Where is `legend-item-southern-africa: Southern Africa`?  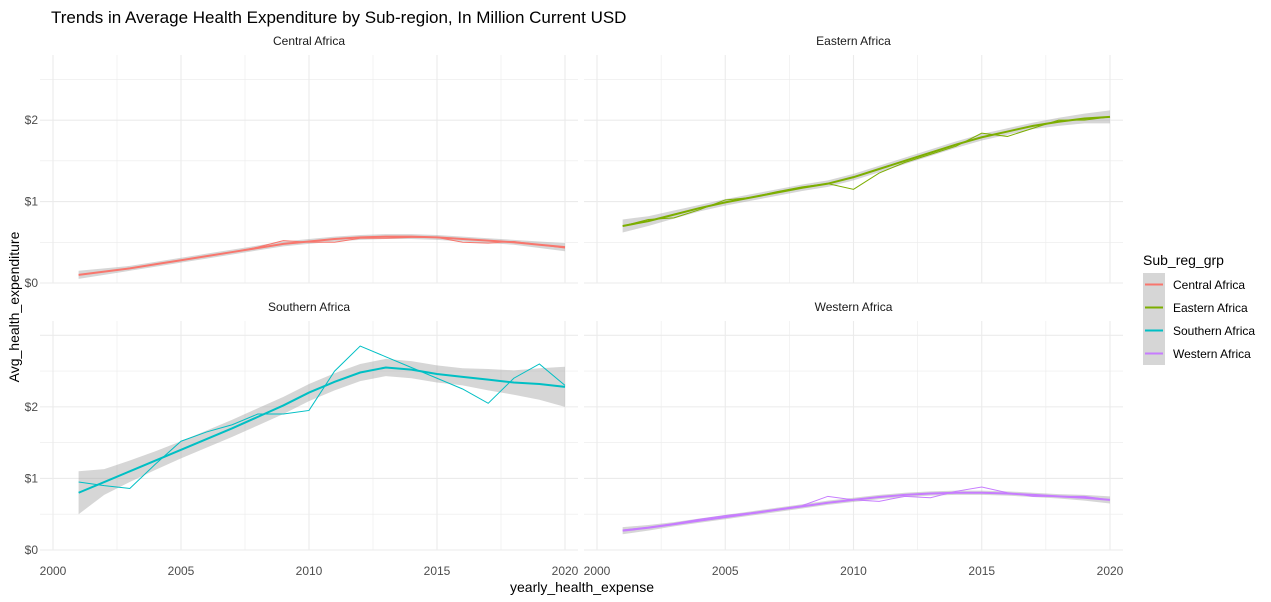 legend-item-southern-africa: Southern Africa is located at coordinates (1199, 330).